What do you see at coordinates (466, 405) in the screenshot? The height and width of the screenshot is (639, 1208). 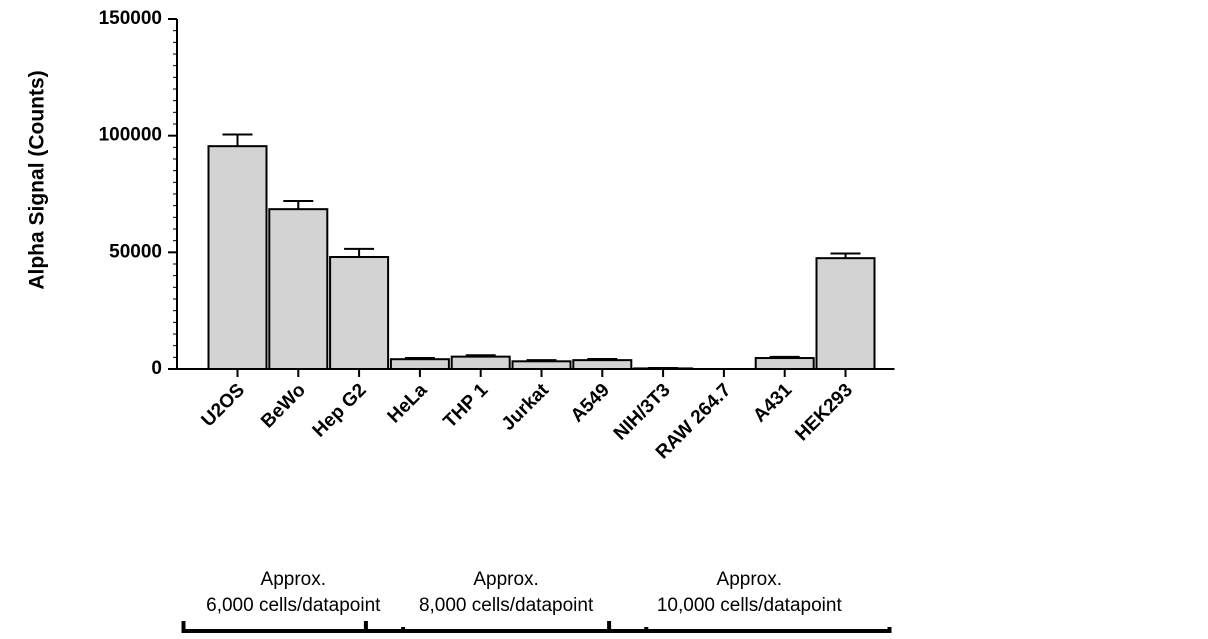 I see `x-tick-label: THP 1` at bounding box center [466, 405].